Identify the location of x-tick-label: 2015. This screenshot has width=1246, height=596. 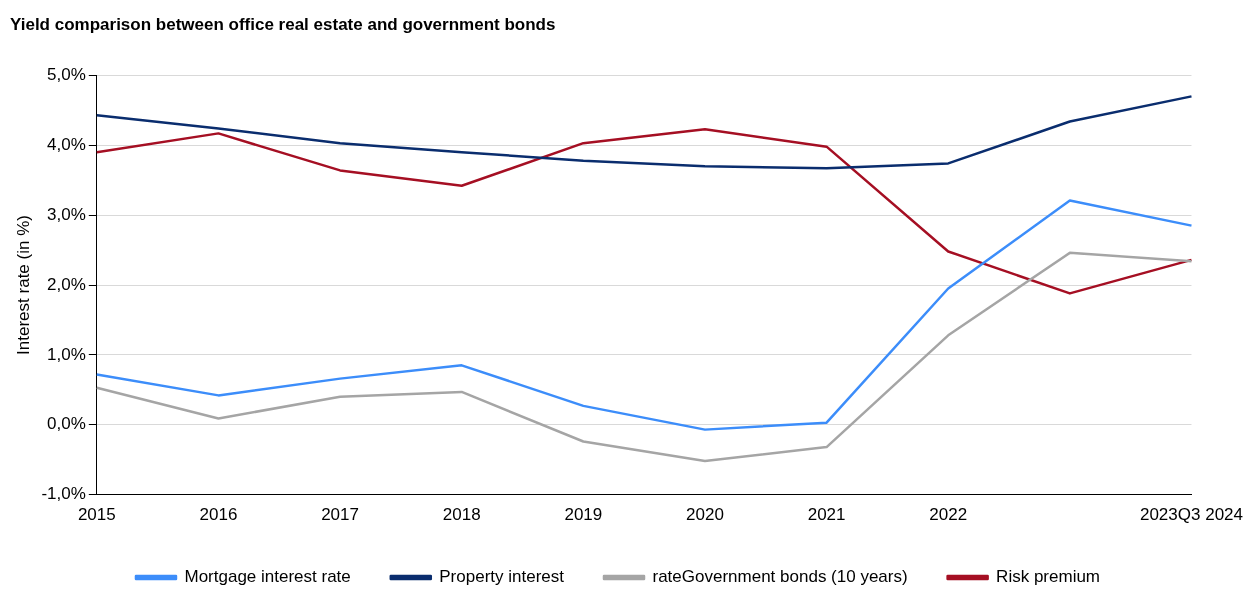
(96, 515).